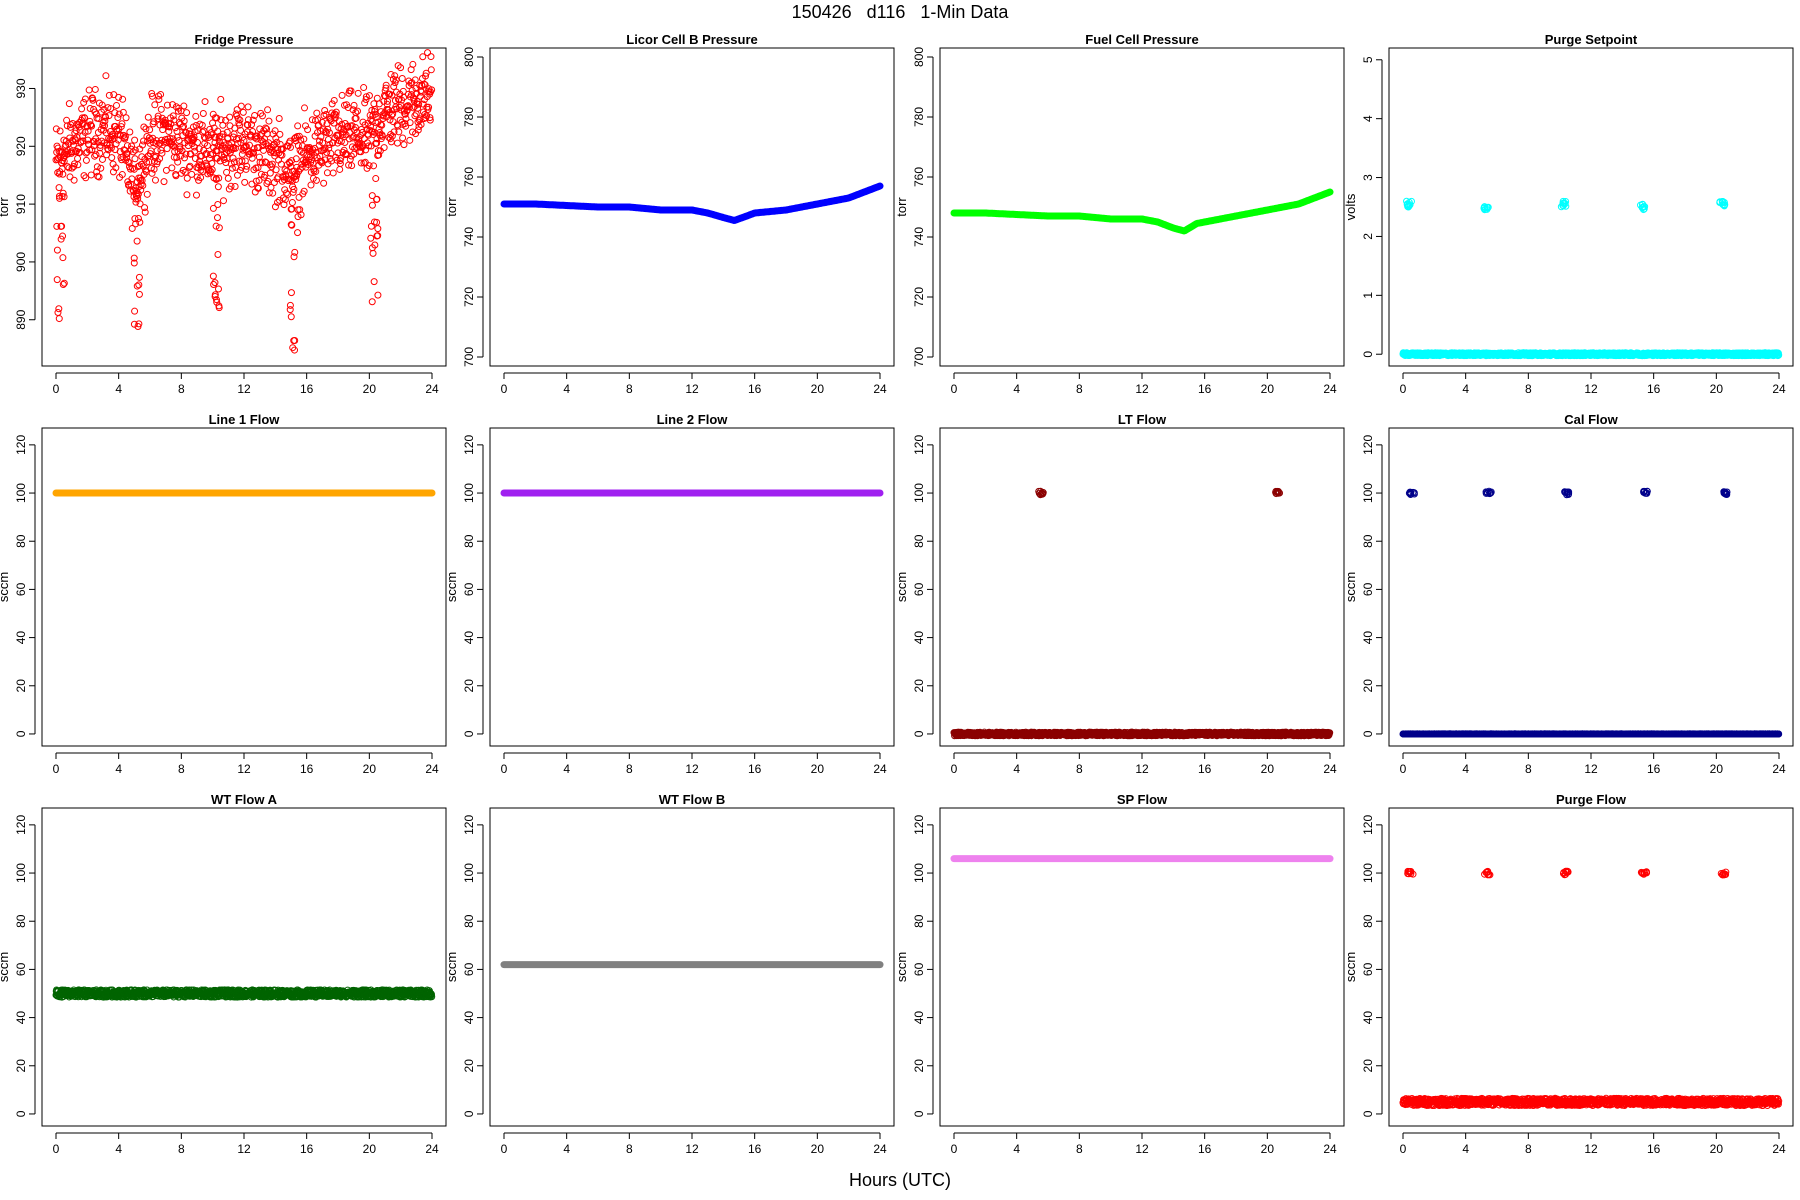  Describe the element at coordinates (245, 419) in the screenshot. I see `chart-title: Line 1 Flow` at that location.